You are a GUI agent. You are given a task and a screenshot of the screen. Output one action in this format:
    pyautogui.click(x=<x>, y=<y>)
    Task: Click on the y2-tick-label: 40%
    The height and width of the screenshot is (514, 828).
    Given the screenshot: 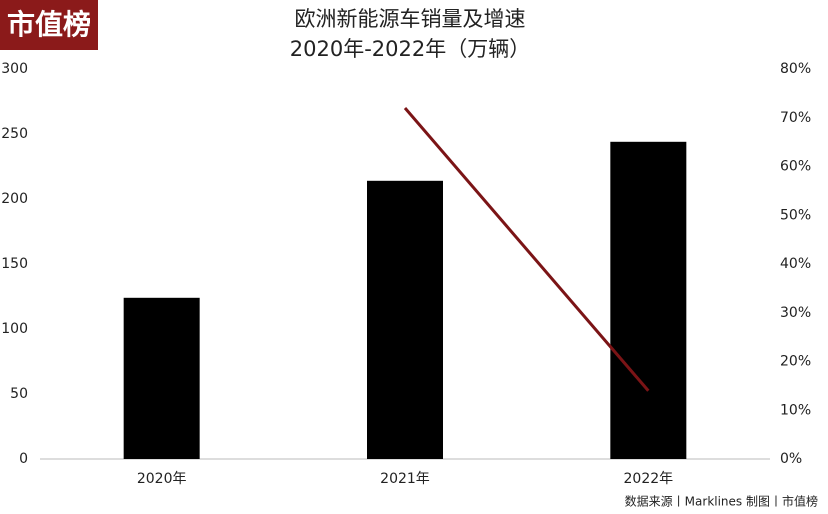 What is the action you would take?
    pyautogui.click(x=795, y=264)
    